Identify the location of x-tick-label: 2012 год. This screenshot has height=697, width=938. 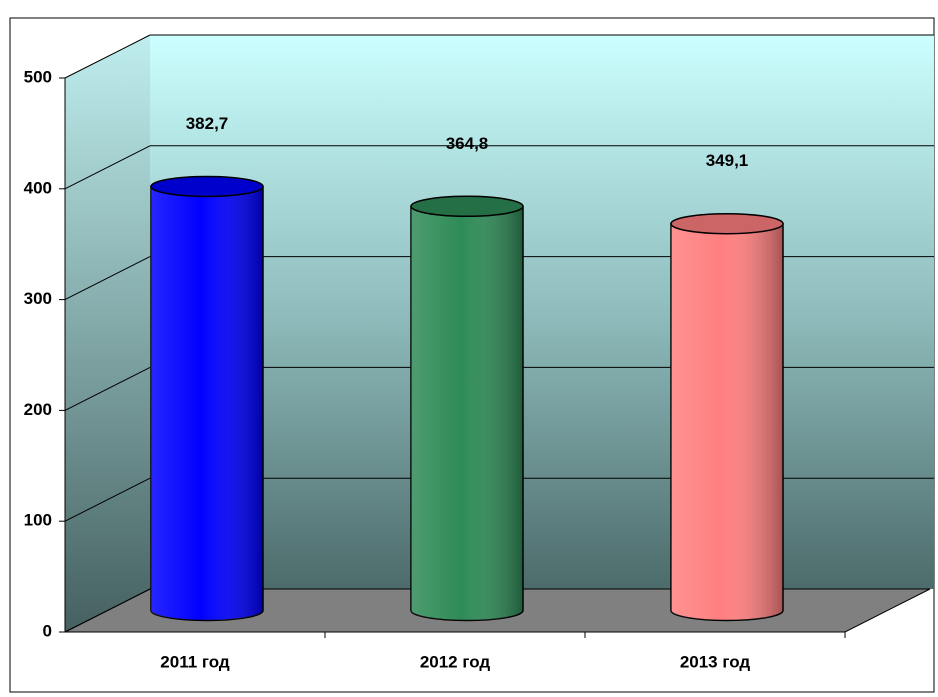
(455, 661).